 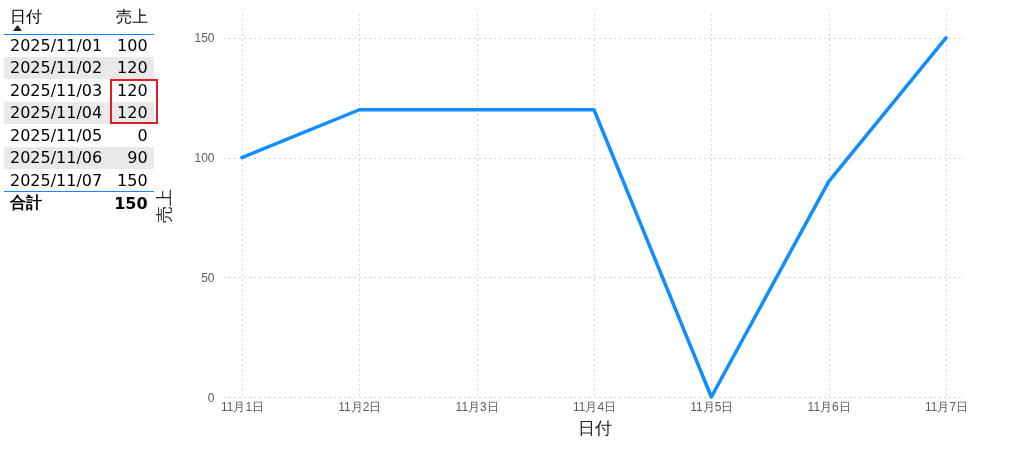 What do you see at coordinates (131, 157) in the screenshot?
I see `data-label: 90` at bounding box center [131, 157].